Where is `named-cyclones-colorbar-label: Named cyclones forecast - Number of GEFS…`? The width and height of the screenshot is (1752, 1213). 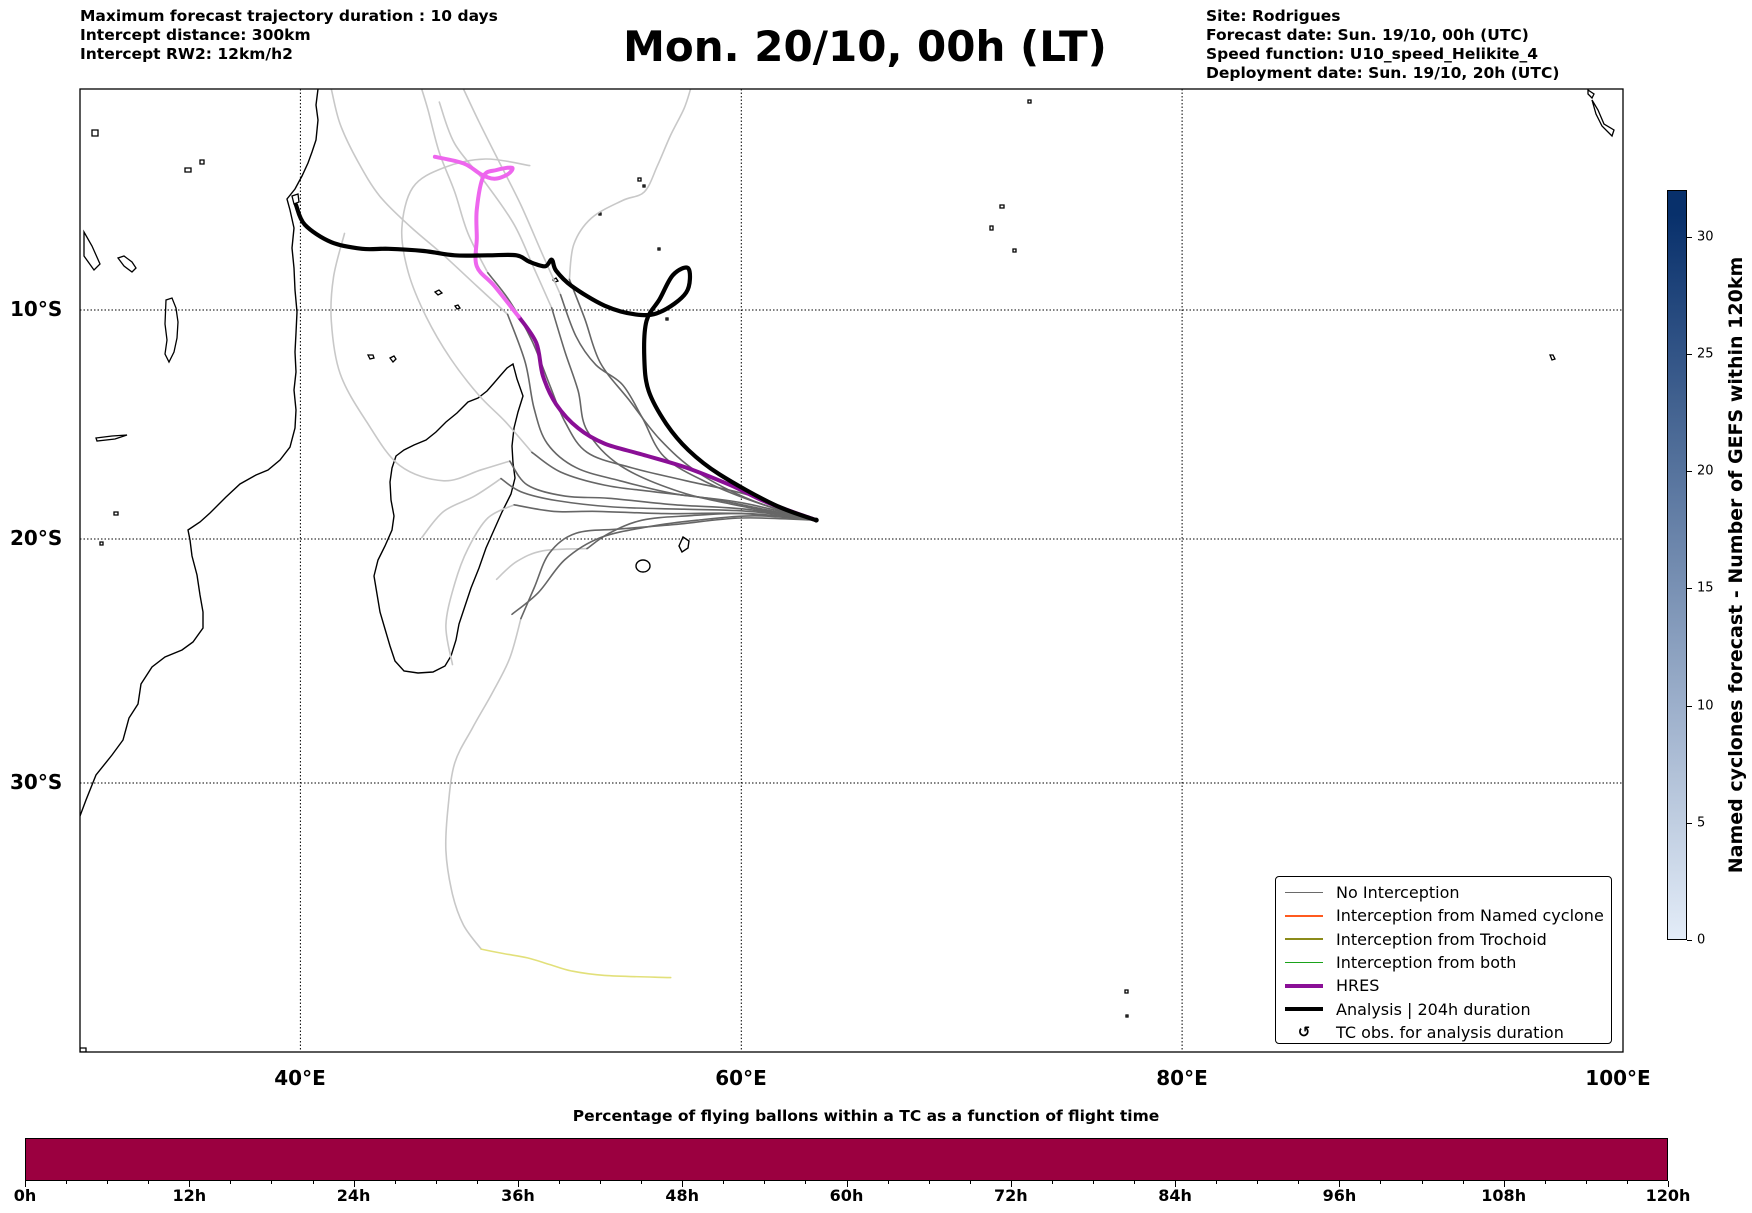
named-cyclones-colorbar-label: Named cyclones forecast - Number of GEFS… is located at coordinates (1736, 565).